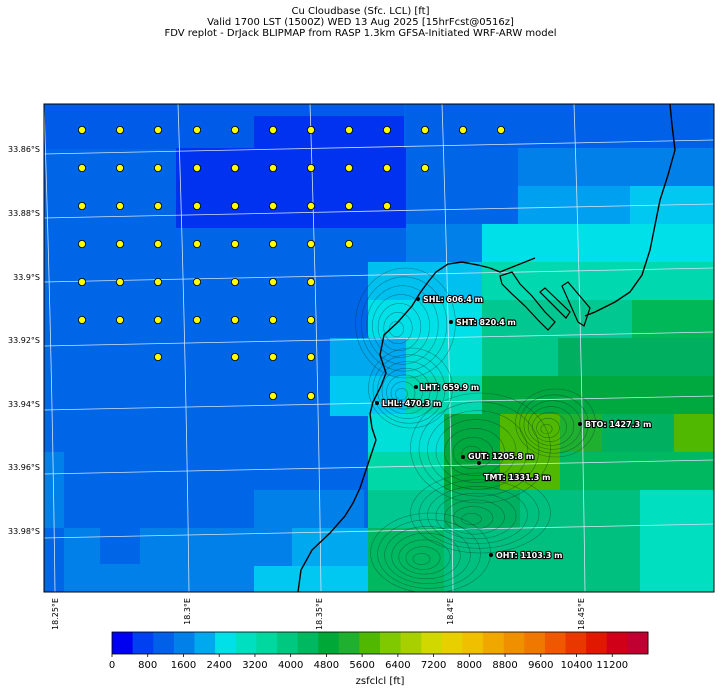  I want to click on colorbar-tick-label: 9600, so click(540, 665).